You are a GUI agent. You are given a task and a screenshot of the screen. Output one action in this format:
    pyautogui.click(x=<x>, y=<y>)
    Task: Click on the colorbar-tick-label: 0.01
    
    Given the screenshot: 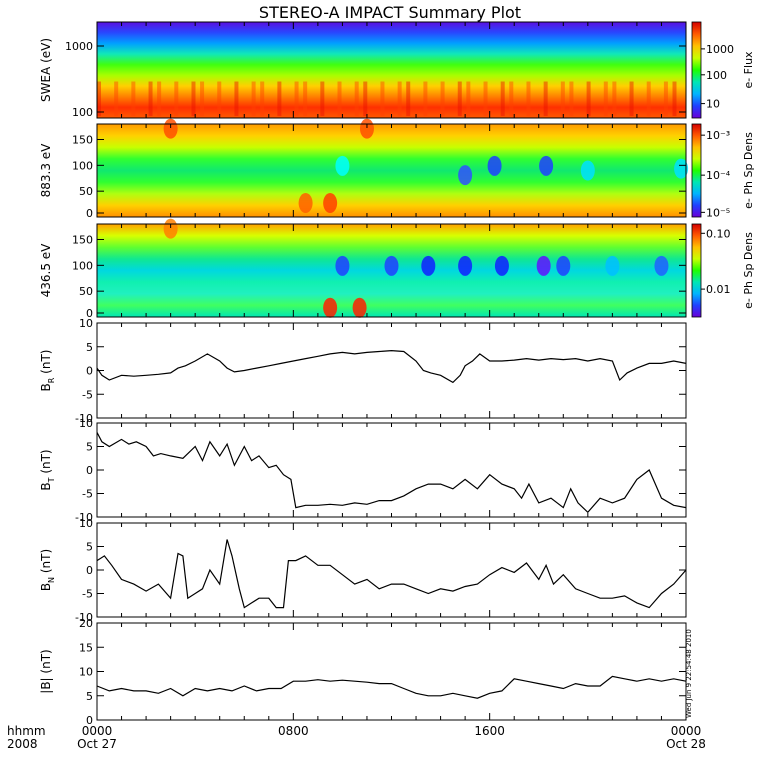 What is the action you would take?
    pyautogui.click(x=718, y=289)
    